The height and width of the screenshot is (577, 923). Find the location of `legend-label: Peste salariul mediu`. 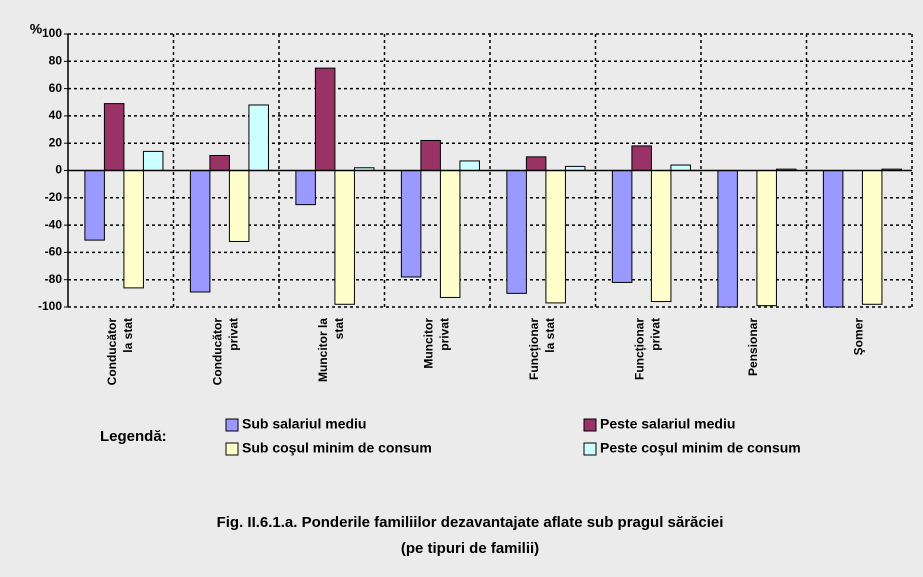

legend-label: Peste salariul mediu is located at coordinates (667, 424).